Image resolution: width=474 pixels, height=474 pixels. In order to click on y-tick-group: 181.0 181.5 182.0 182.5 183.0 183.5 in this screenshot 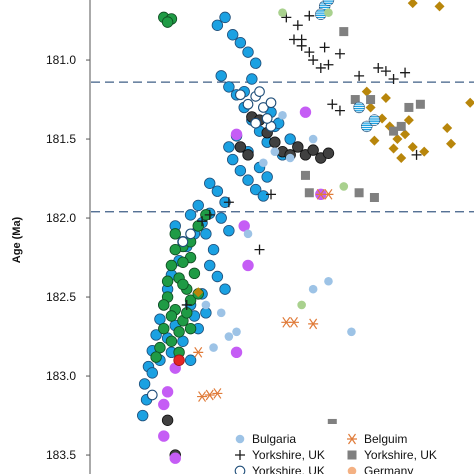, I will do `click(68, 257)`.